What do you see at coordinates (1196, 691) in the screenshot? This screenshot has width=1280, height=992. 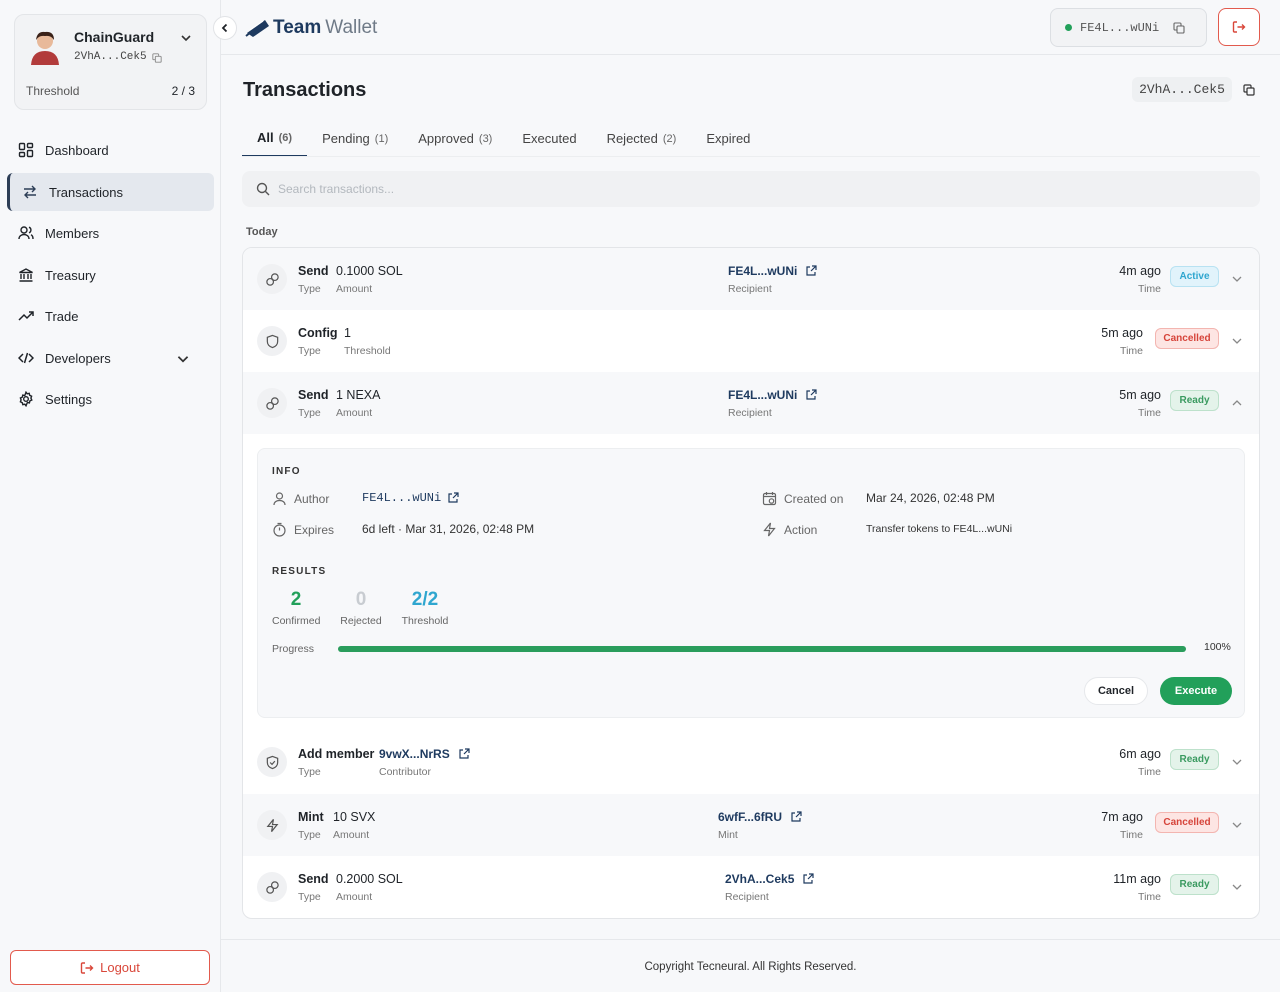 I see `execute-button: Execute` at bounding box center [1196, 691].